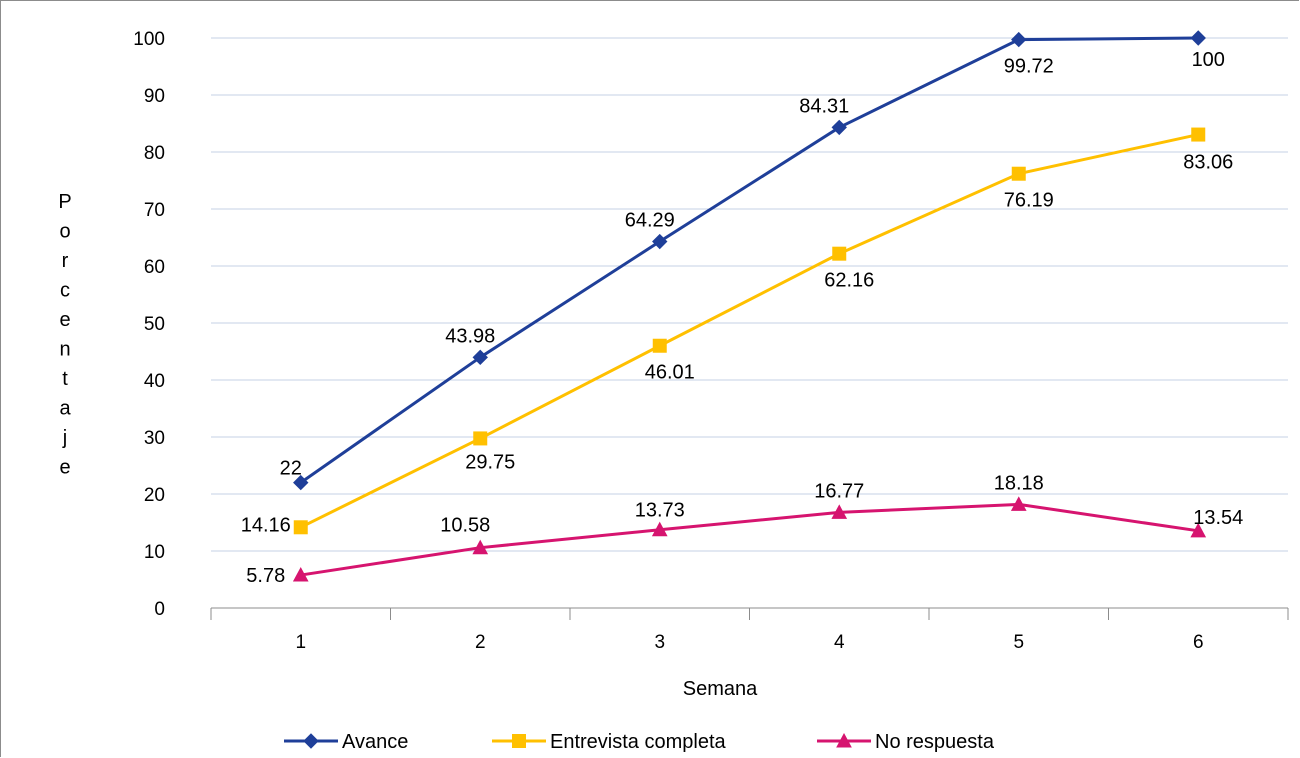 The image size is (1300, 758). I want to click on data-label: 10.58, so click(465, 526).